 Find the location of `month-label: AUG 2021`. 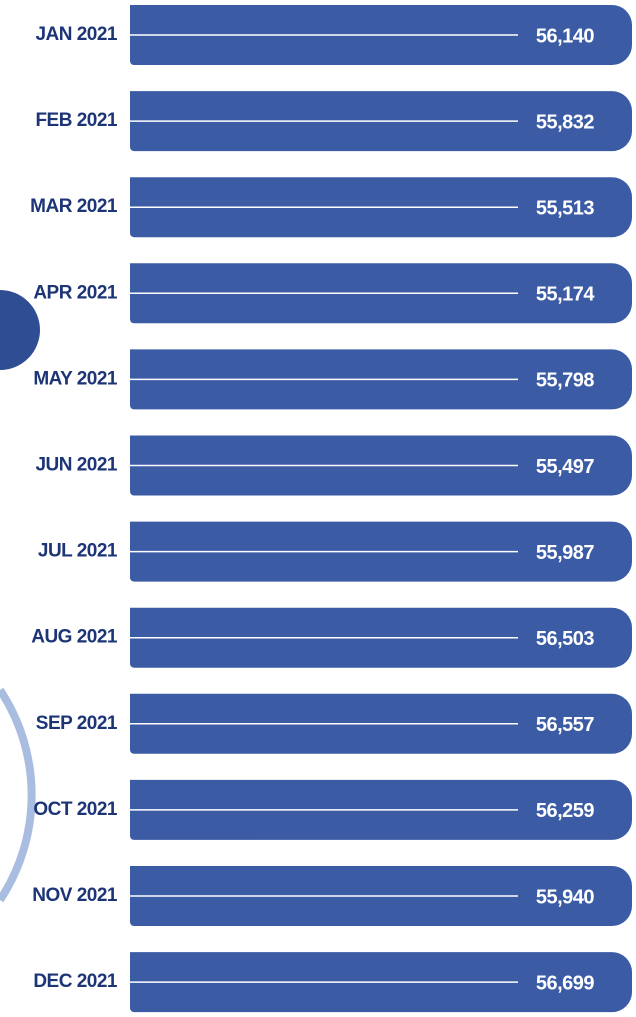

month-label: AUG 2021 is located at coordinates (74, 637).